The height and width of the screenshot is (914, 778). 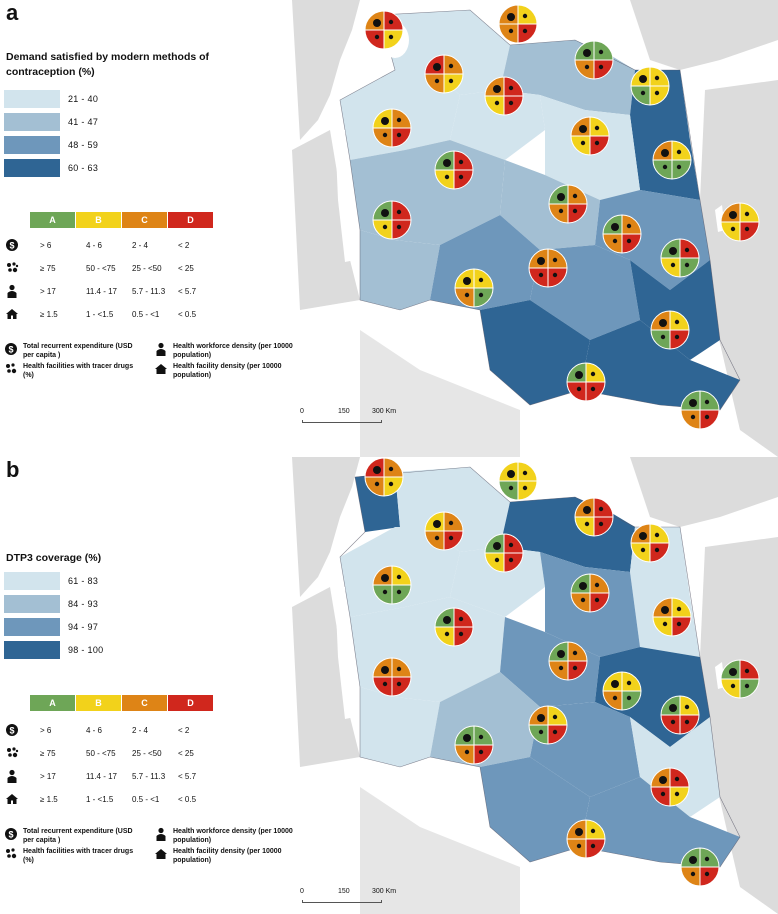 I want to click on legend-class: 41 - 47, so click(x=51, y=122).